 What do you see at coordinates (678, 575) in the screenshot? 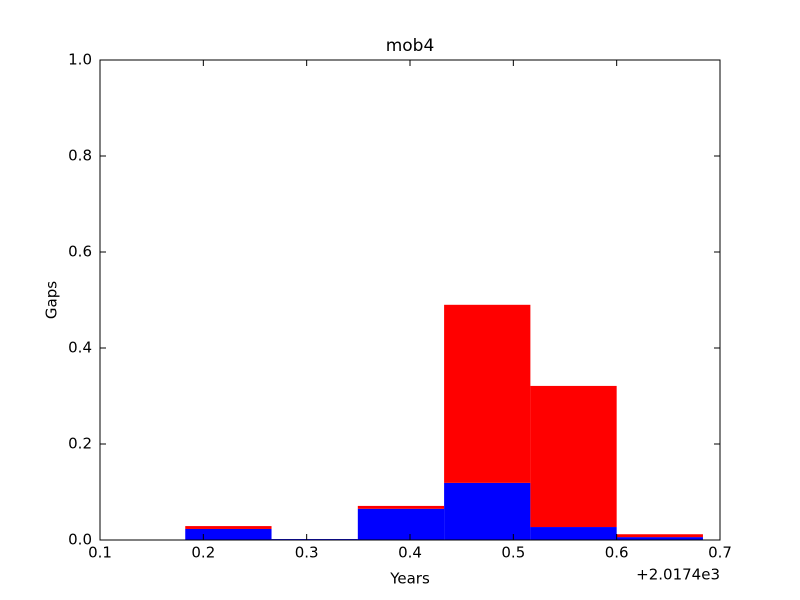
I see `x-offset-label: +2.0174e3` at bounding box center [678, 575].